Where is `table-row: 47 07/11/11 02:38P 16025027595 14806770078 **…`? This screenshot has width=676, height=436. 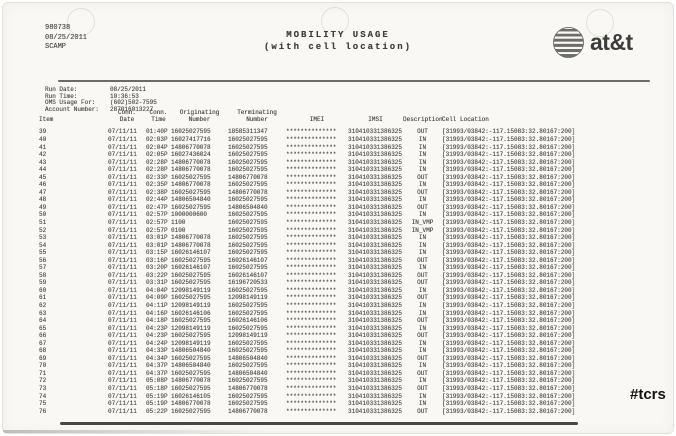
table-row: 47 07/11/11 02:38P 16025027595 14806770078 **… is located at coordinates (346, 193).